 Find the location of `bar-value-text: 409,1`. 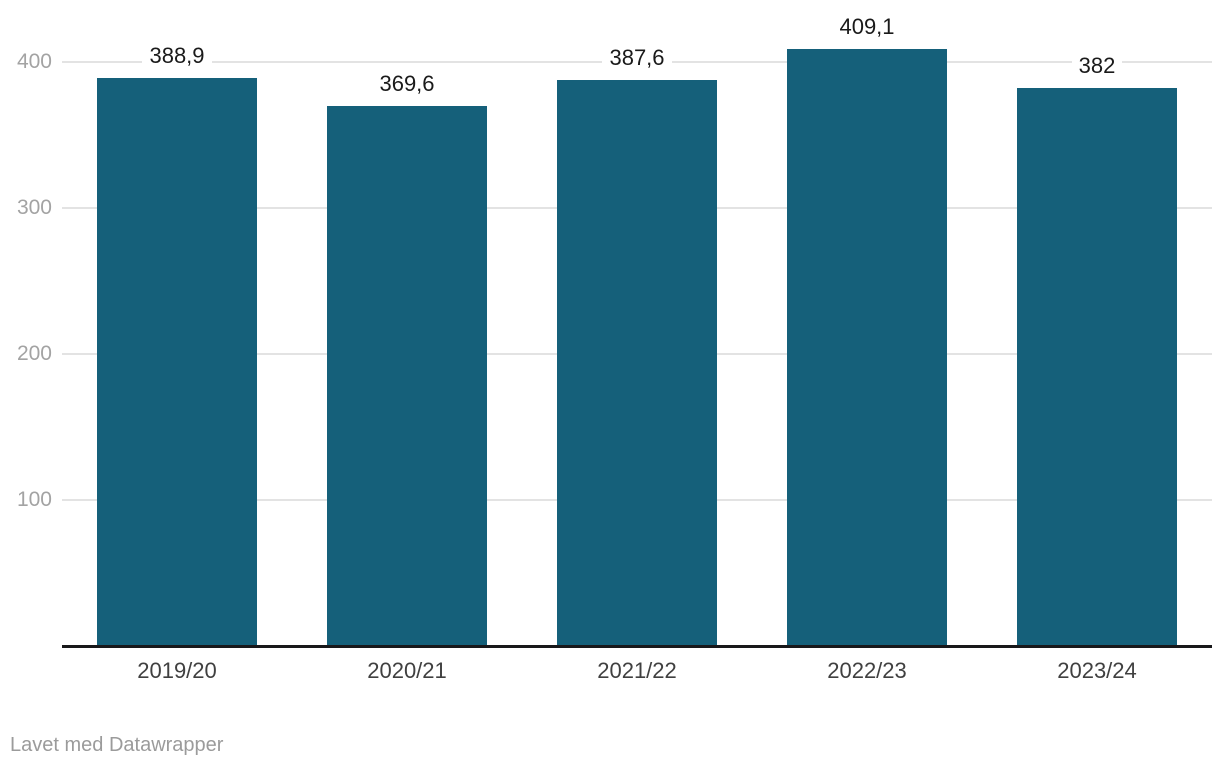

bar-value-text: 409,1 is located at coordinates (867, 26).